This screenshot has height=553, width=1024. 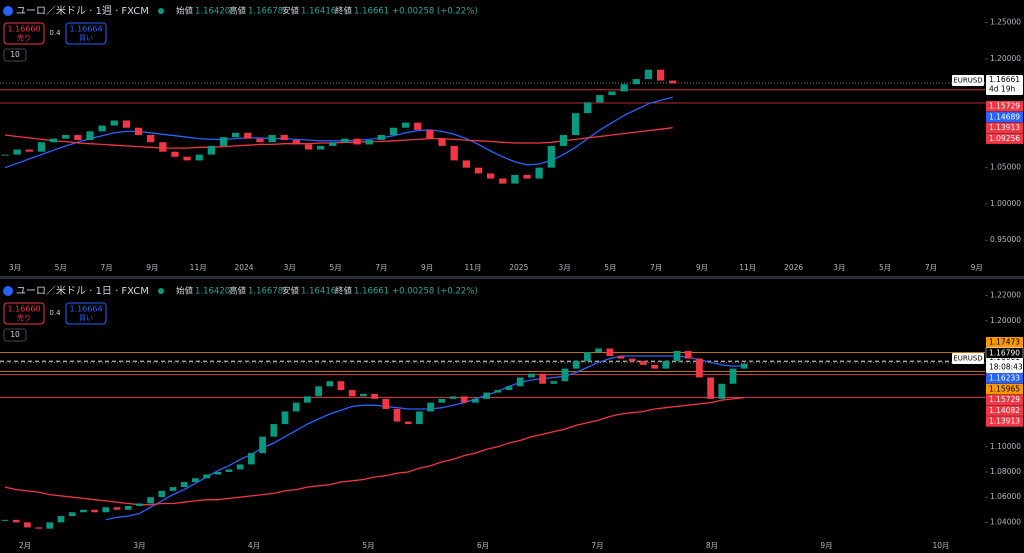 I want to click on y-tick-label: 1.06000, so click(x=1005, y=496).